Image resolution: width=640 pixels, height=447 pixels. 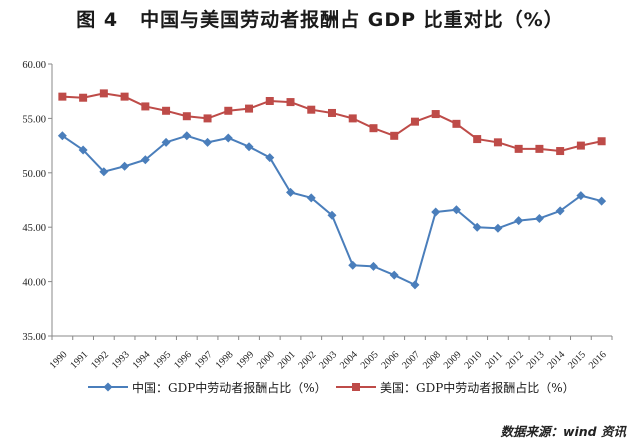 I want to click on chart-title: 图 4 中国与美国劳动者报酬占 GDP 比重对比（%）, so click(x=320, y=20).